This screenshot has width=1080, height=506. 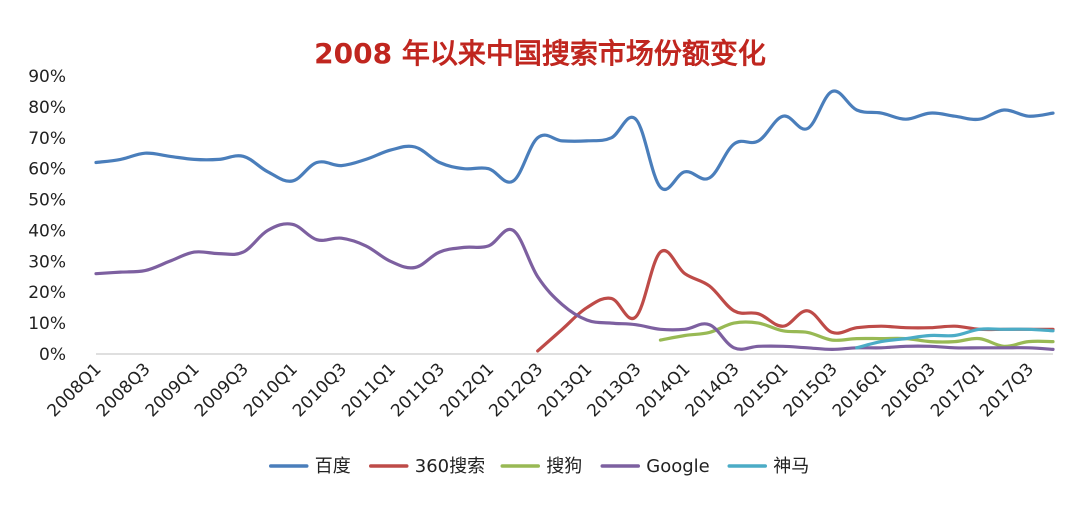 I want to click on y-tick-label: 90%, so click(x=47, y=77).